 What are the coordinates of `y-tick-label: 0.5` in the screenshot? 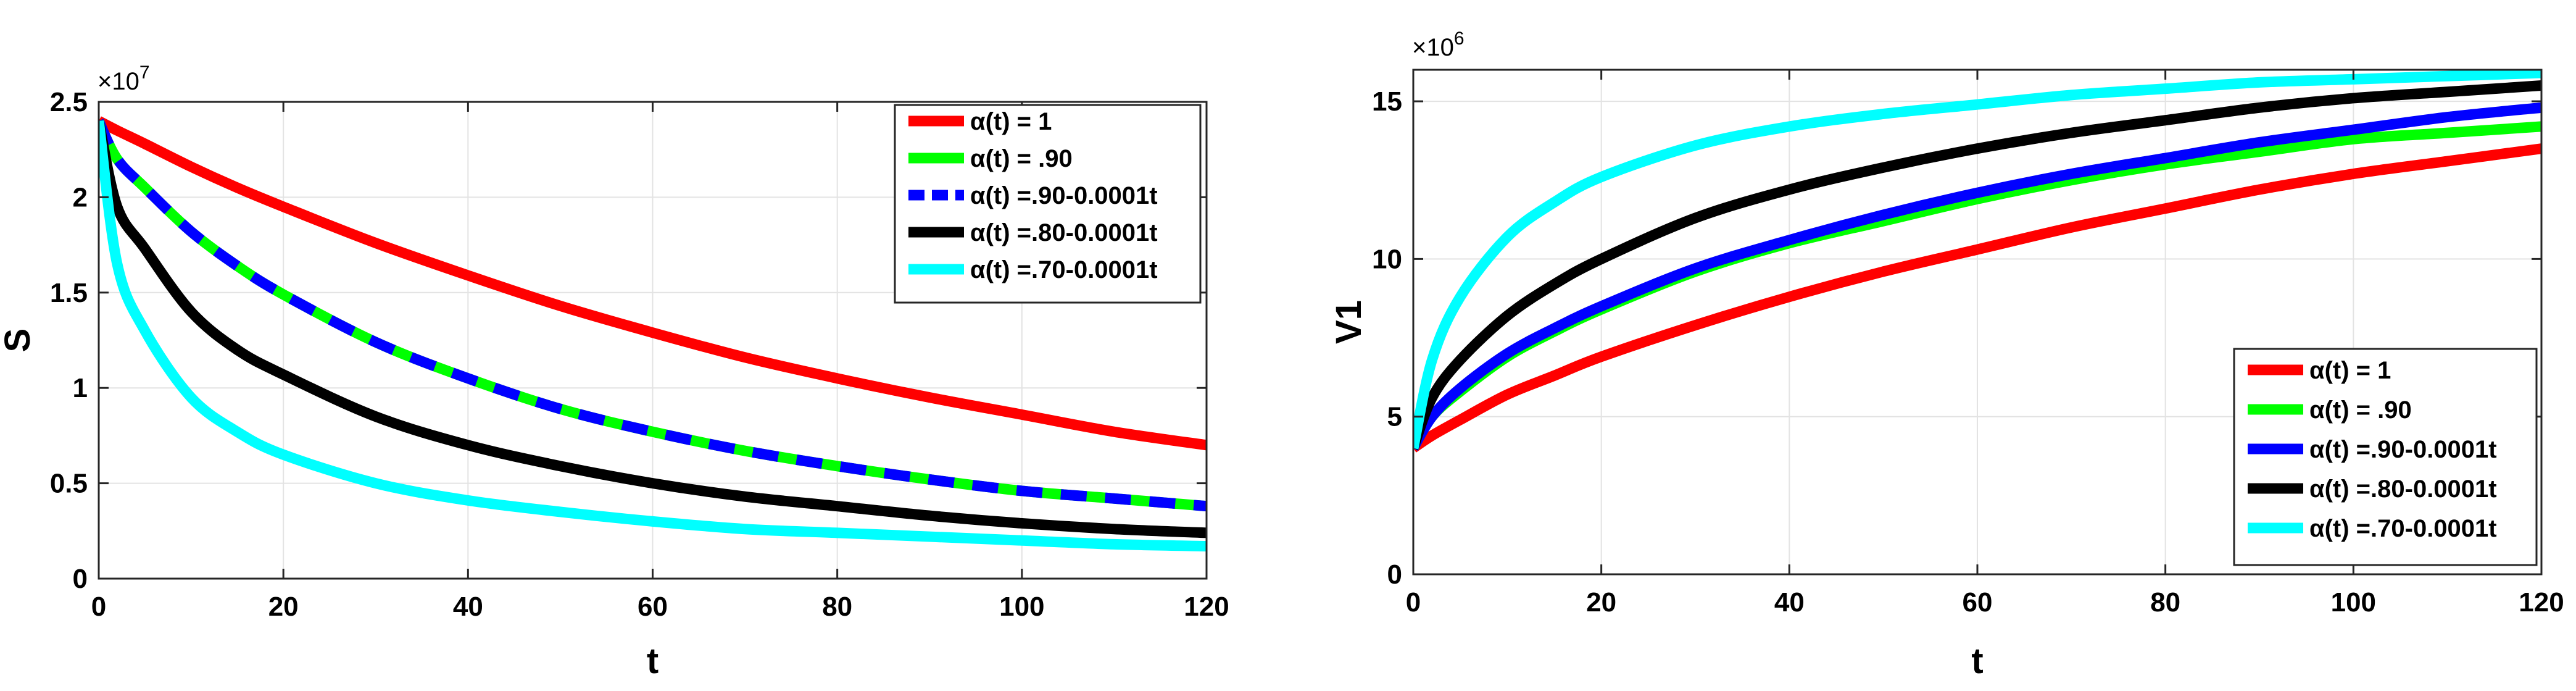 It's located at (69, 484).